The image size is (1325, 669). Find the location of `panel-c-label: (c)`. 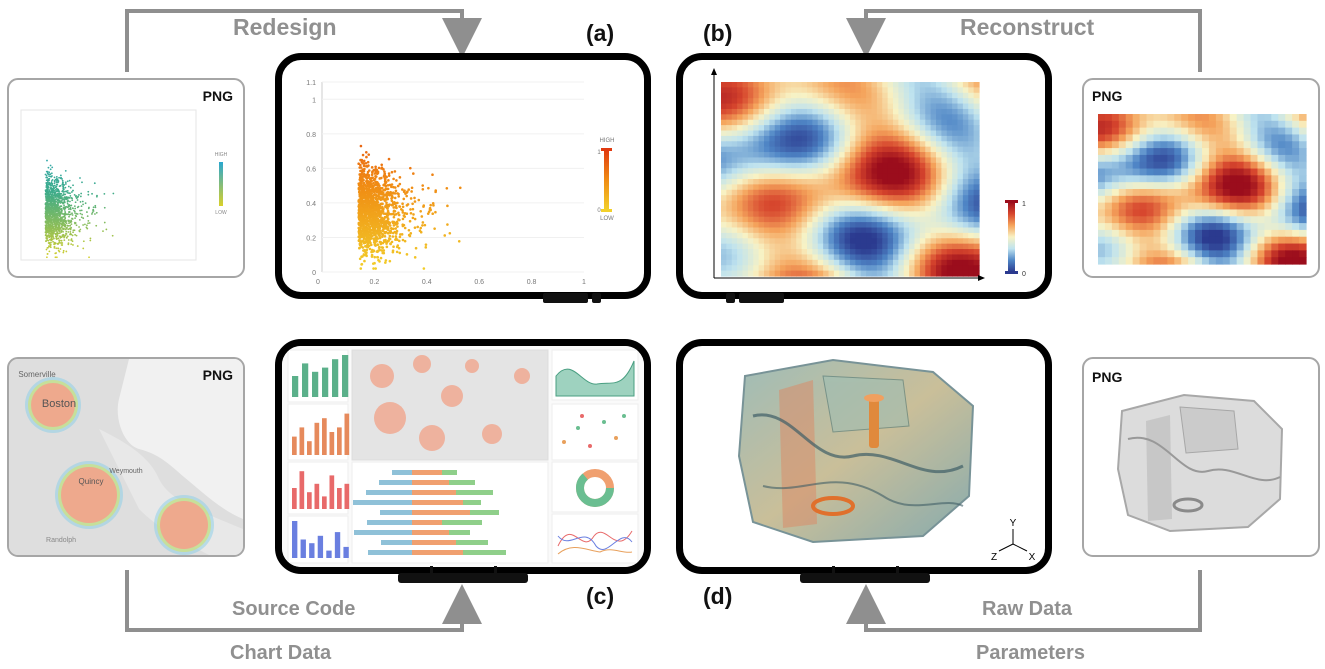

panel-c-label: (c) is located at coordinates (600, 596).